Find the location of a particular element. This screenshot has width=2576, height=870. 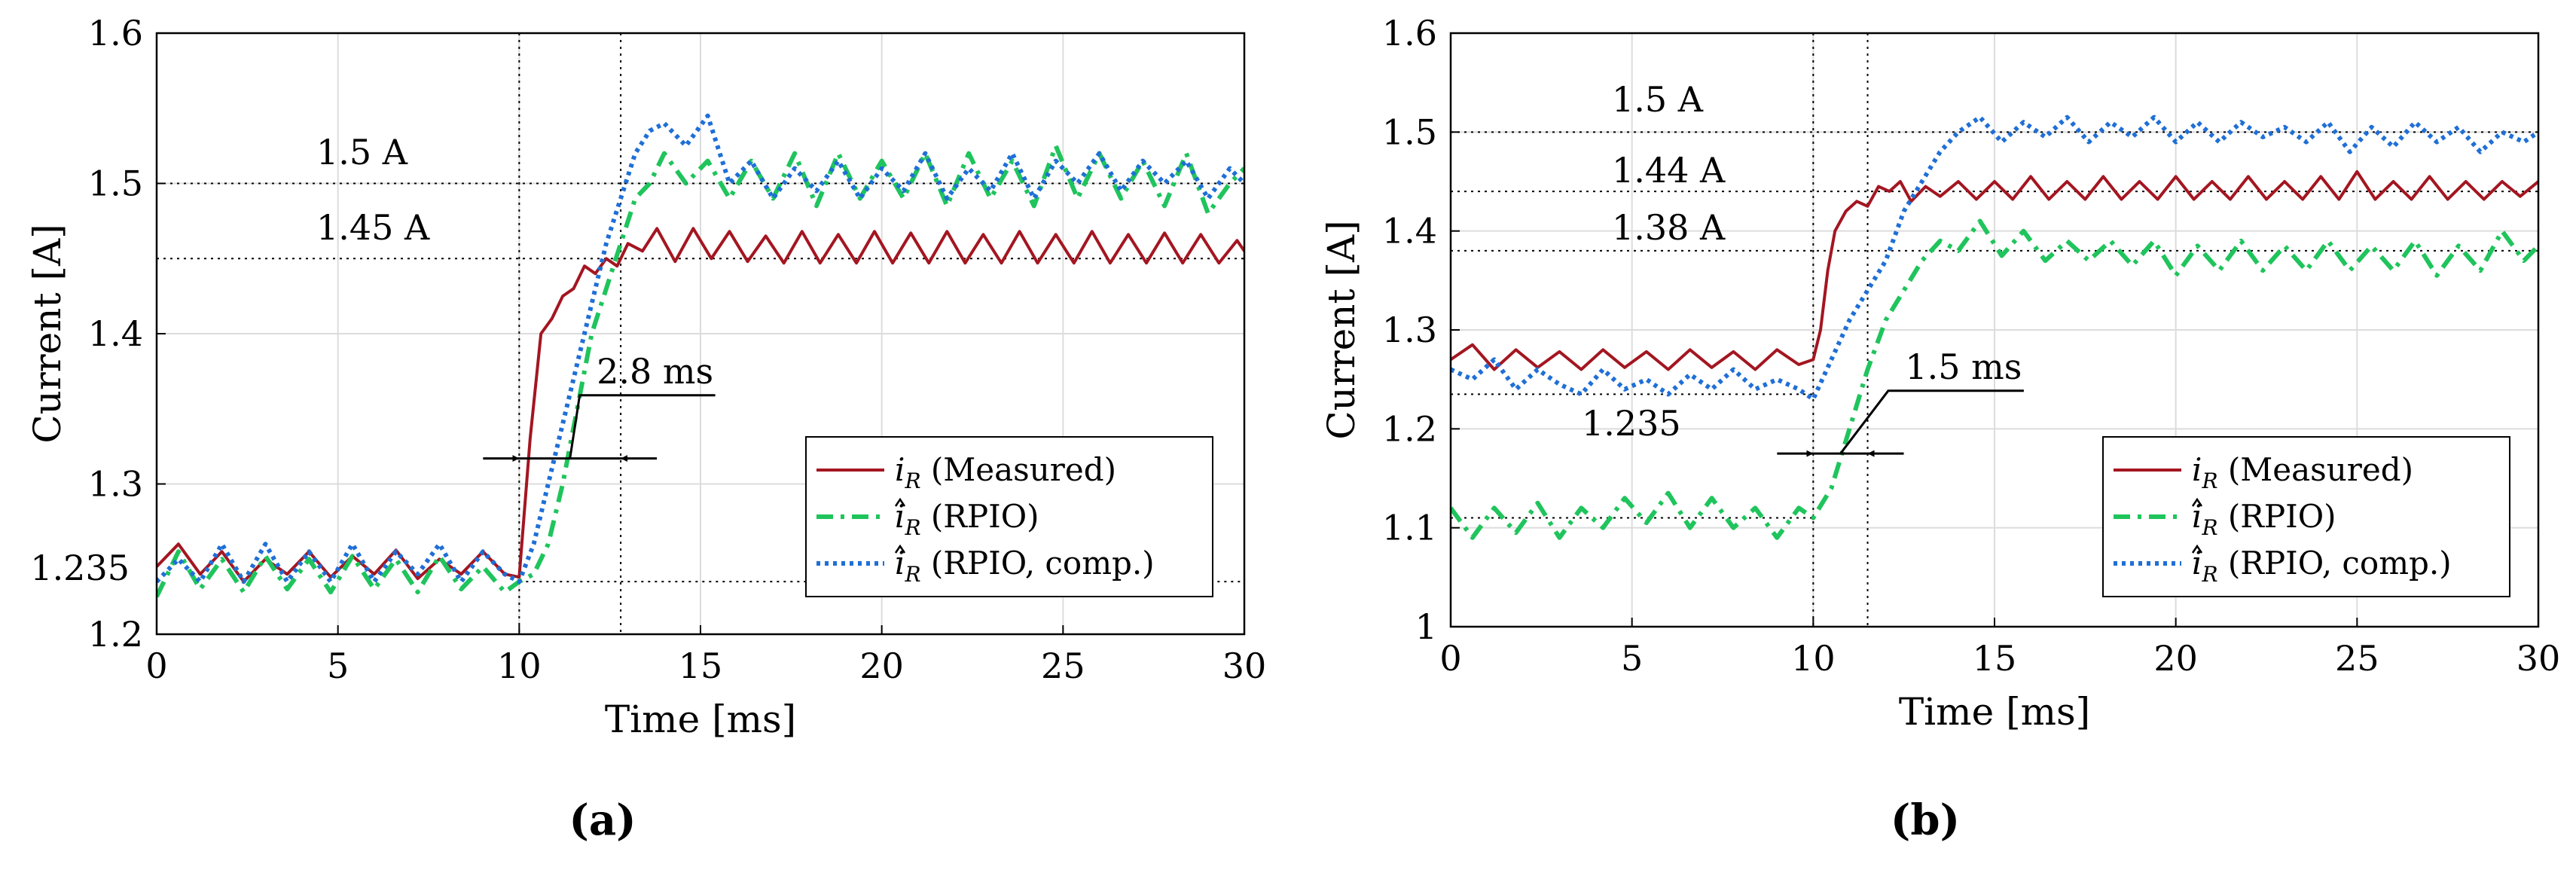

annotation-value: 1.38 A is located at coordinates (1669, 227).